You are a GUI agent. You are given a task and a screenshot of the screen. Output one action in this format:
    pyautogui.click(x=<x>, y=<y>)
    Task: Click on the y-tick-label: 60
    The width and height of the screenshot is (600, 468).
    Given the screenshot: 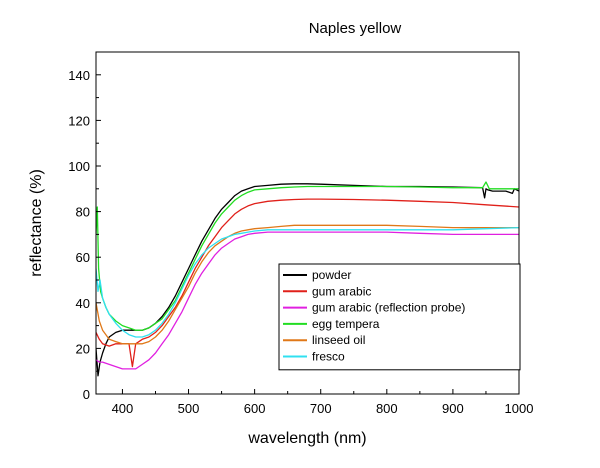 What is the action you would take?
    pyautogui.click(x=83, y=257)
    